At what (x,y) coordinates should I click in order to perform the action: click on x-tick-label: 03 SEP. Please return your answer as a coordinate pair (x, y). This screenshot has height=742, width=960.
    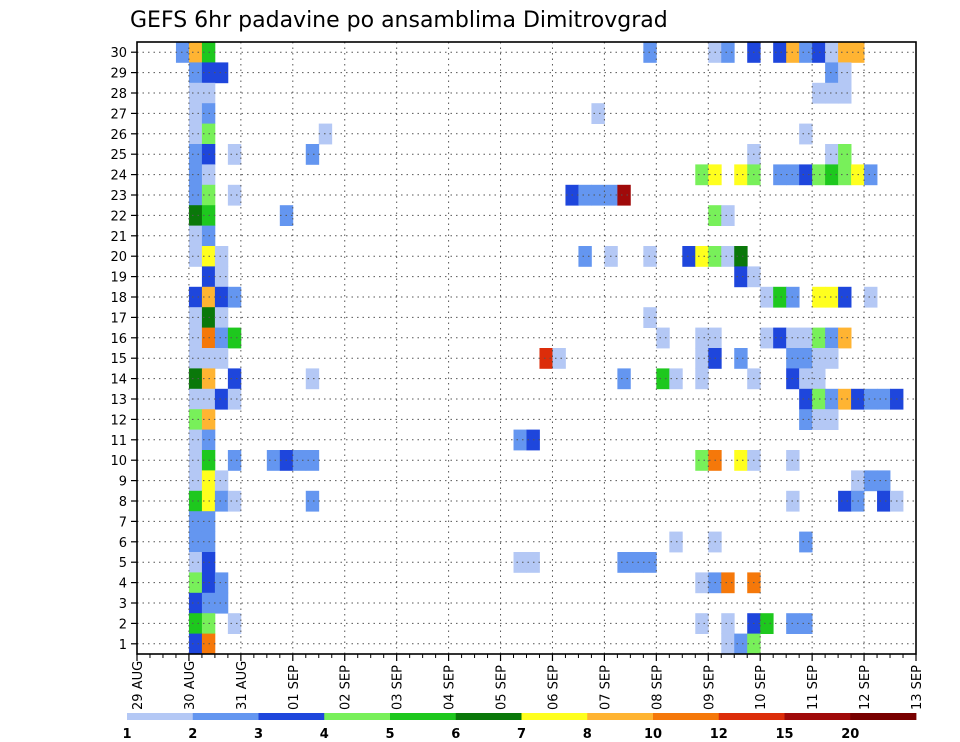
    Looking at the image, I should click on (398, 687).